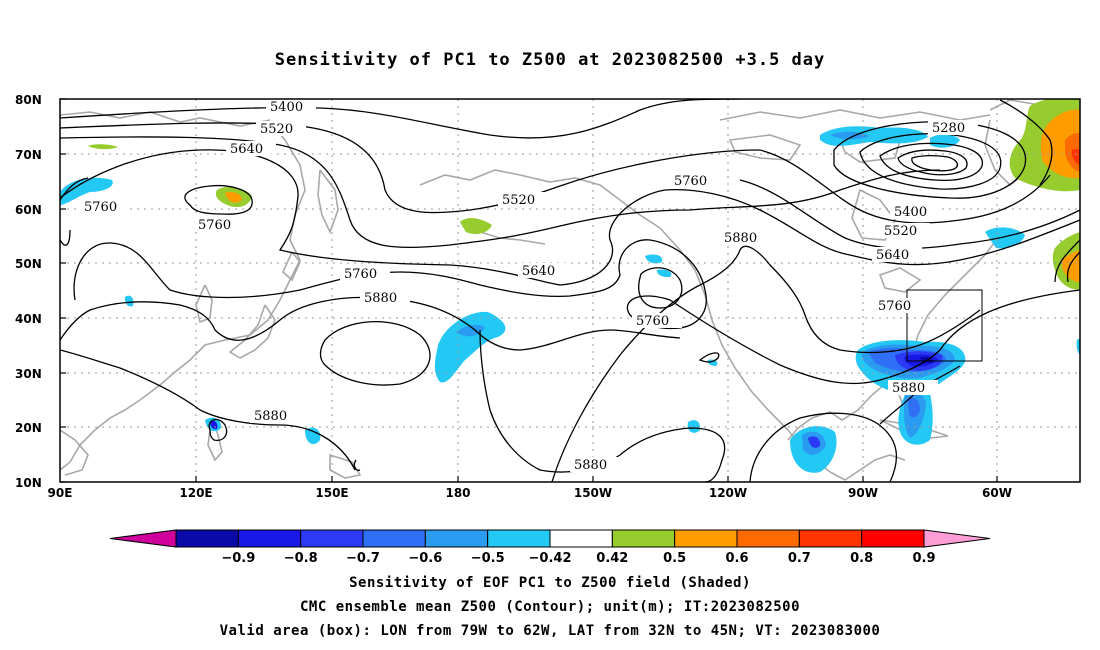 Image resolution: width=1100 pixels, height=650 pixels. Describe the element at coordinates (861, 558) in the screenshot. I see `colorbar-tick-label: 0.8` at that location.